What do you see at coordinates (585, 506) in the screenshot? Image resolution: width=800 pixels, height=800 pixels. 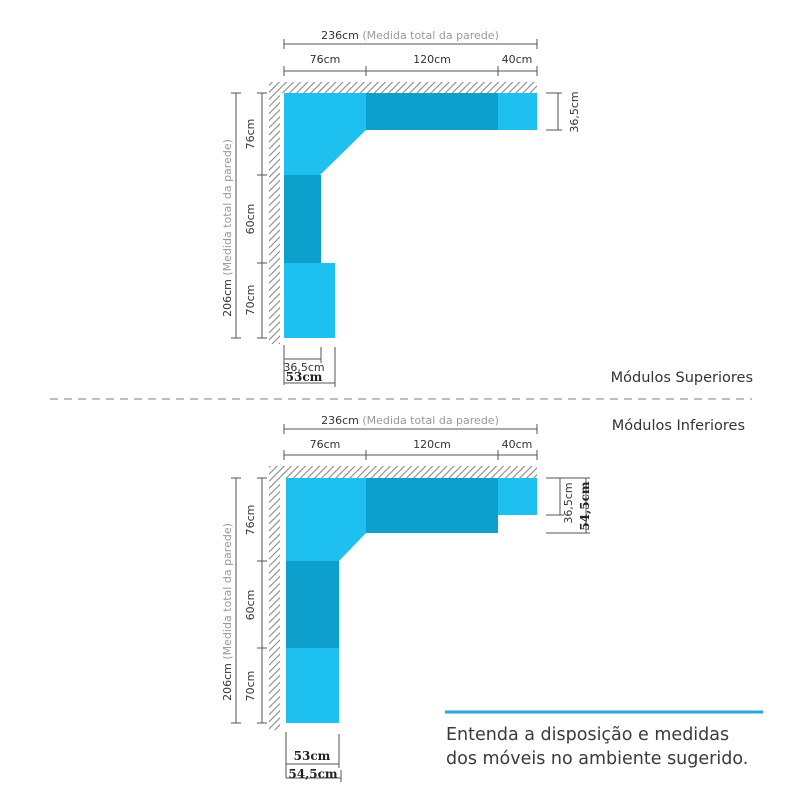 I see `lower-right-depth-large-label: 54,5cm` at bounding box center [585, 506].